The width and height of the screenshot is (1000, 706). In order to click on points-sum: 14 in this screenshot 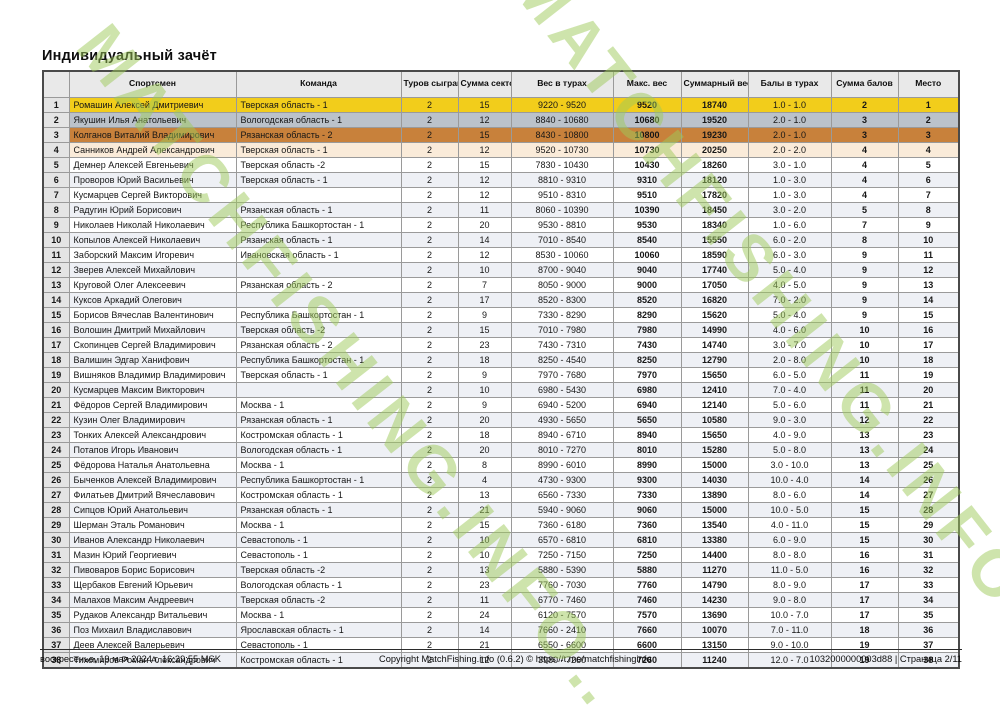, I will do `click(864, 494)`.